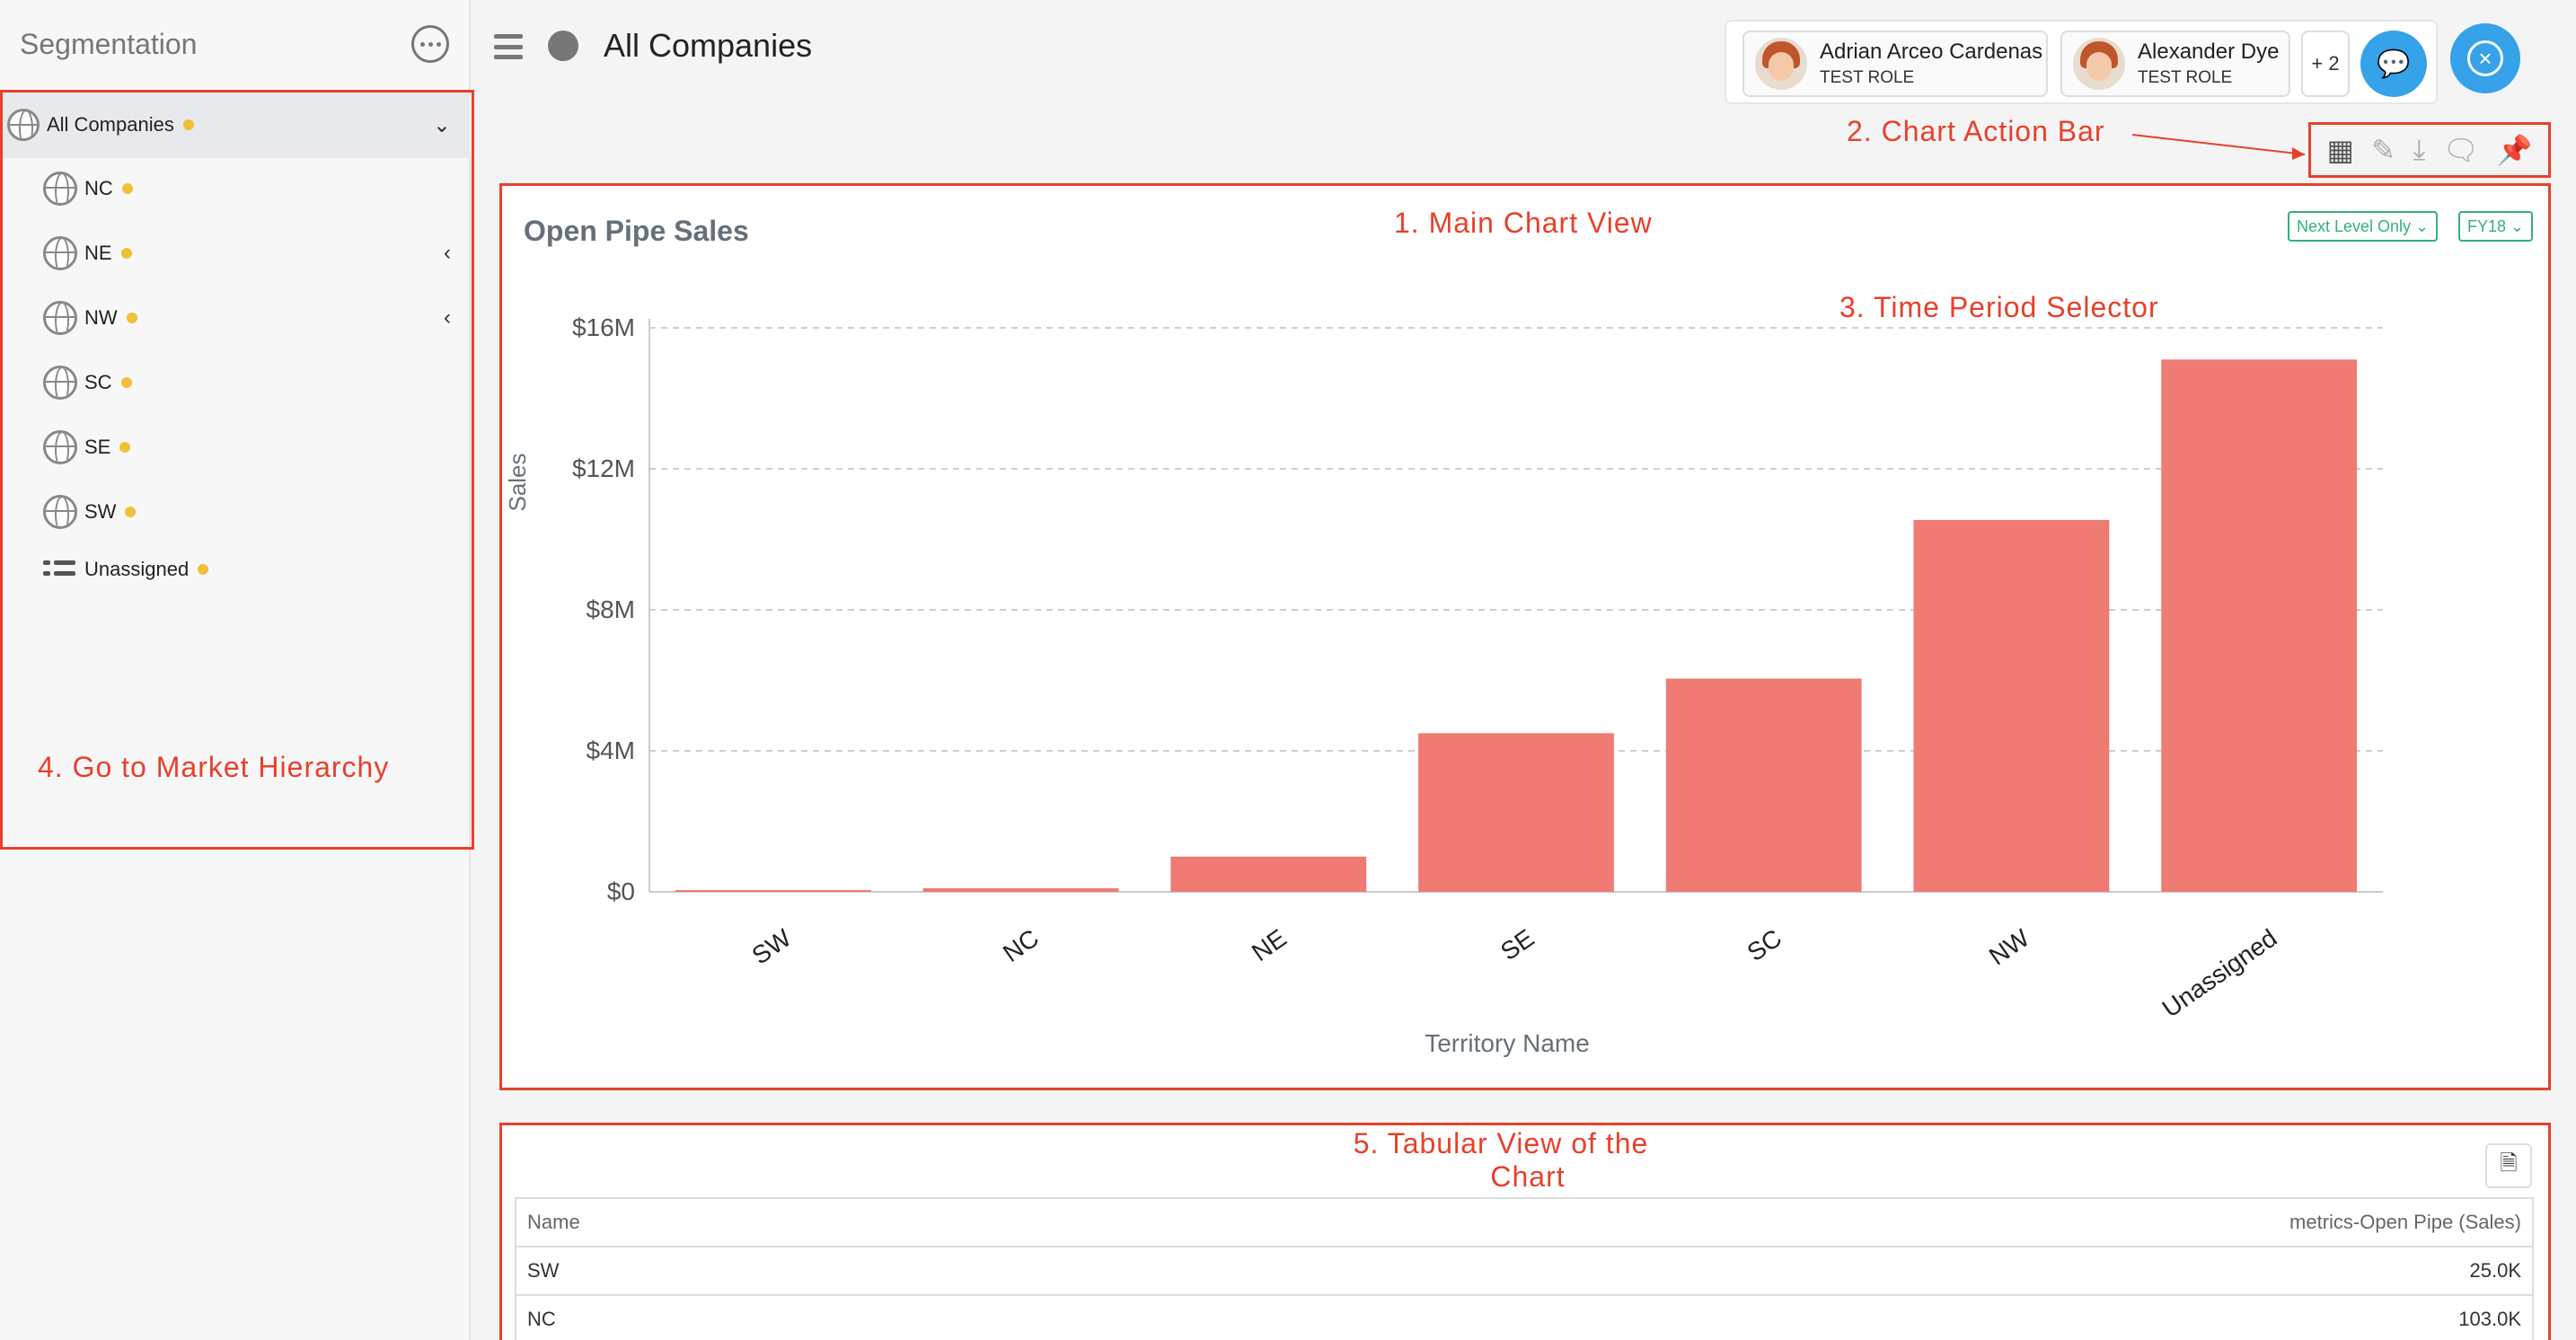 The height and width of the screenshot is (1340, 2576). What do you see at coordinates (60, 569) in the screenshot?
I see `list-icon` at bounding box center [60, 569].